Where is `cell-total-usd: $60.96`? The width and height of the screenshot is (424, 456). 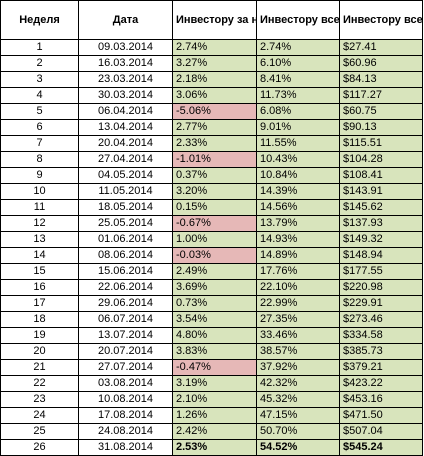
cell-total-usd: $60.96 is located at coordinates (381, 63).